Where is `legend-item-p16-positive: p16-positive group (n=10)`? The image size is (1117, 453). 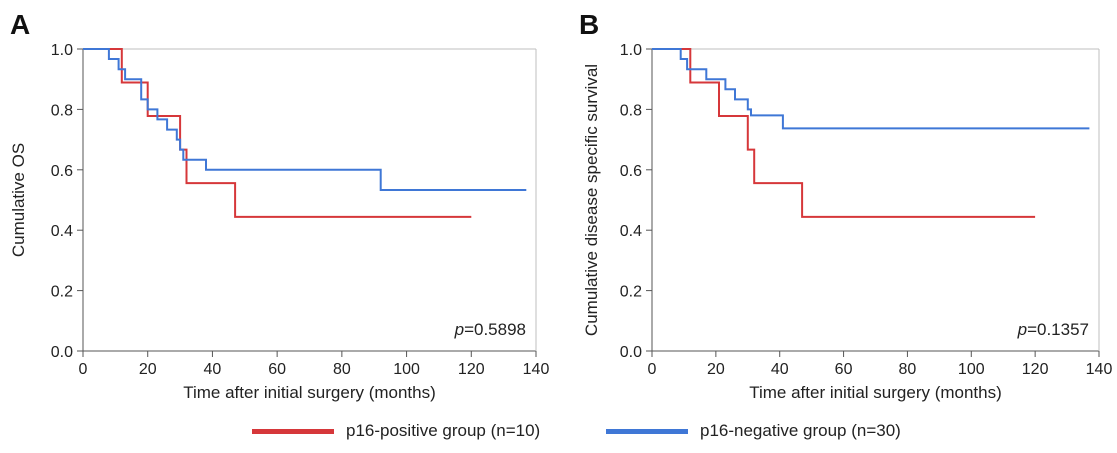
legend-item-p16-positive: p16-positive group (n=10) is located at coordinates (396, 431).